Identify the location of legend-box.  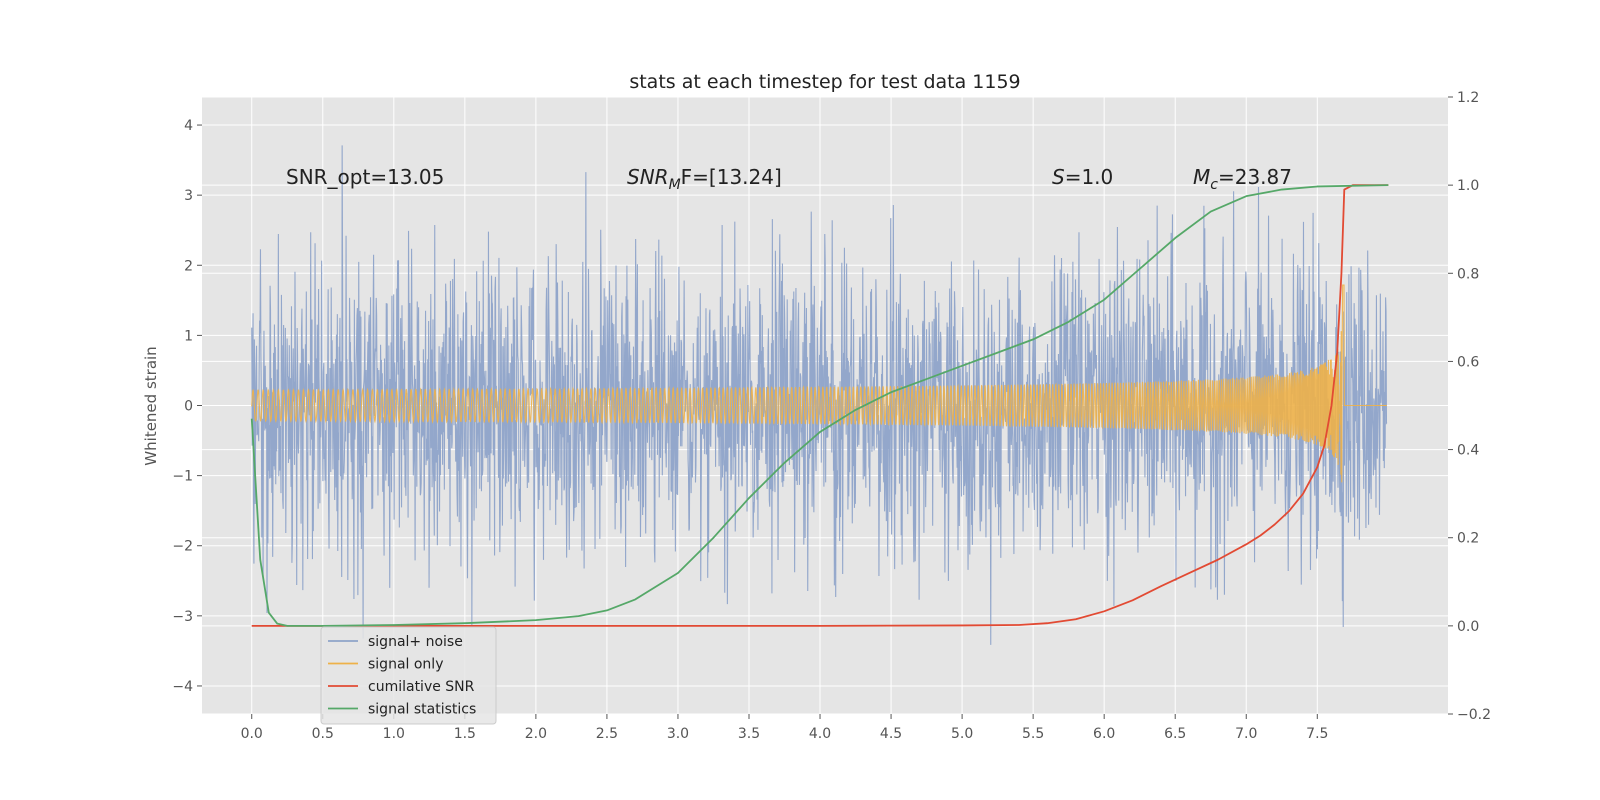
(408, 675).